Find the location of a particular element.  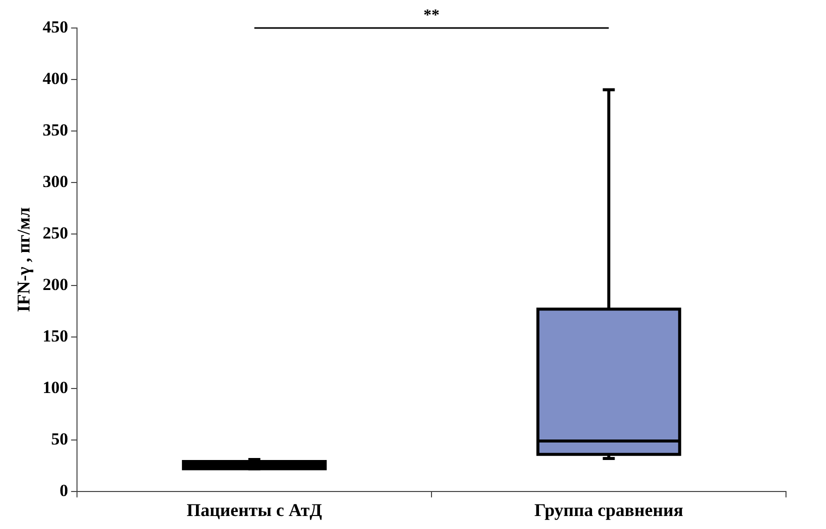

y-tick-label: 250 is located at coordinates (55, 232).